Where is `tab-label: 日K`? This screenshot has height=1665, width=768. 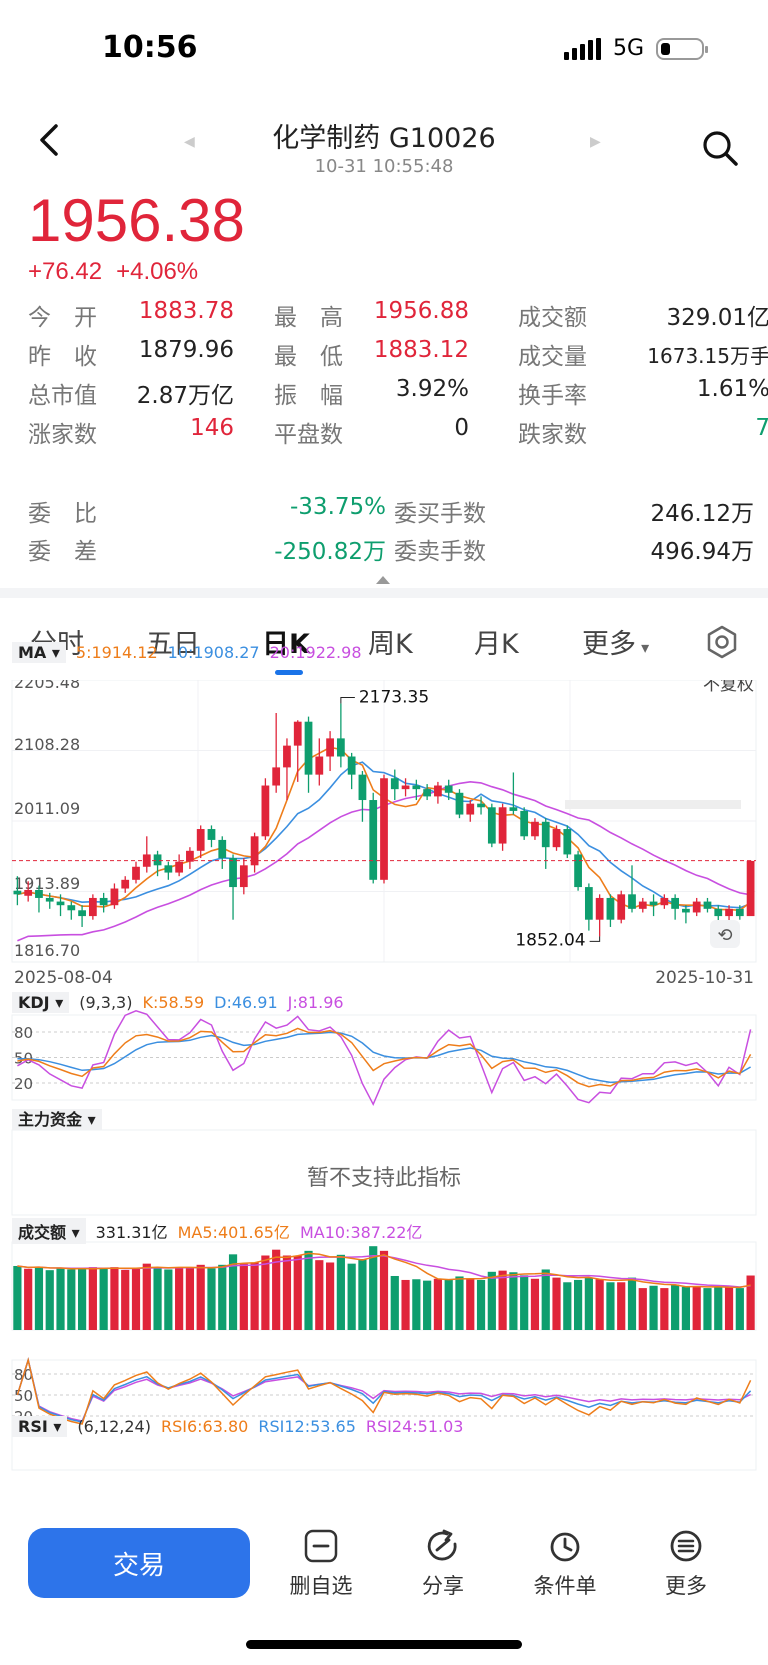
tab-label: 日K is located at coordinates (286, 644).